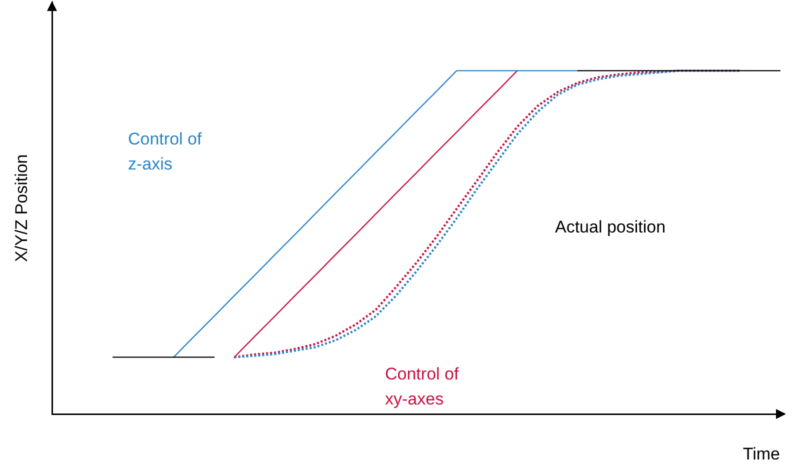 The image size is (800, 469). What do you see at coordinates (21, 208) in the screenshot?
I see `y-axis-title: X/Y/Z Position` at bounding box center [21, 208].